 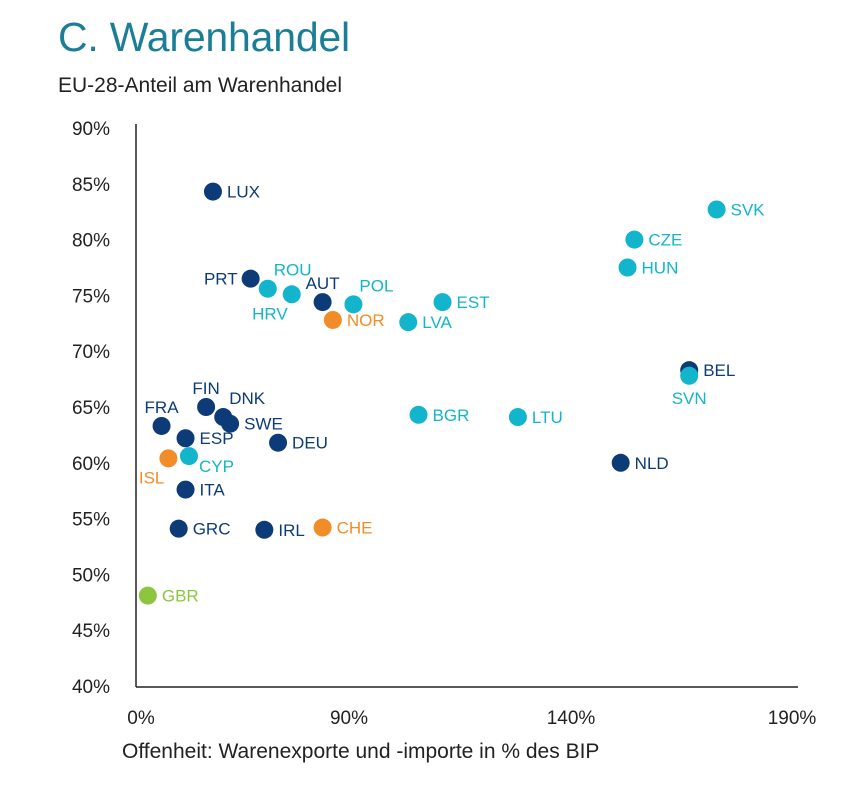 What do you see at coordinates (217, 438) in the screenshot?
I see `point-label-esp: ESP` at bounding box center [217, 438].